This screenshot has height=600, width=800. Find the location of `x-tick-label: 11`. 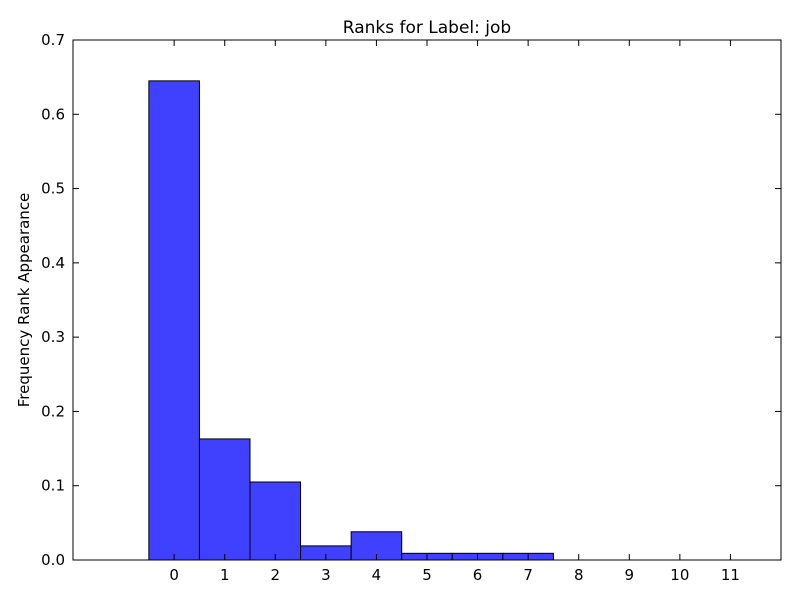

x-tick-label: 11 is located at coordinates (730, 575).